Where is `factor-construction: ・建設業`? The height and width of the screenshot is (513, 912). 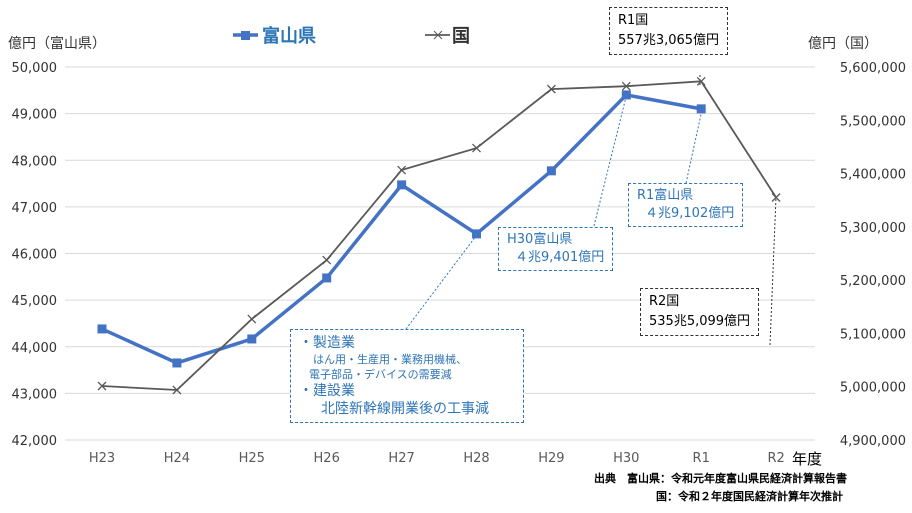 factor-construction: ・建設業 is located at coordinates (327, 391).